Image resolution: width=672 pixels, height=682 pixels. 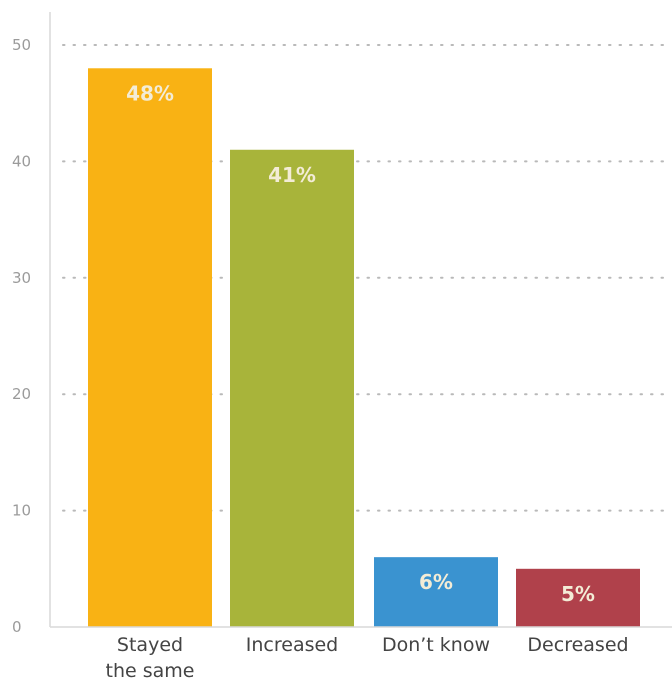 I want to click on category-label-1-line-0: Increased, so click(x=292, y=645).